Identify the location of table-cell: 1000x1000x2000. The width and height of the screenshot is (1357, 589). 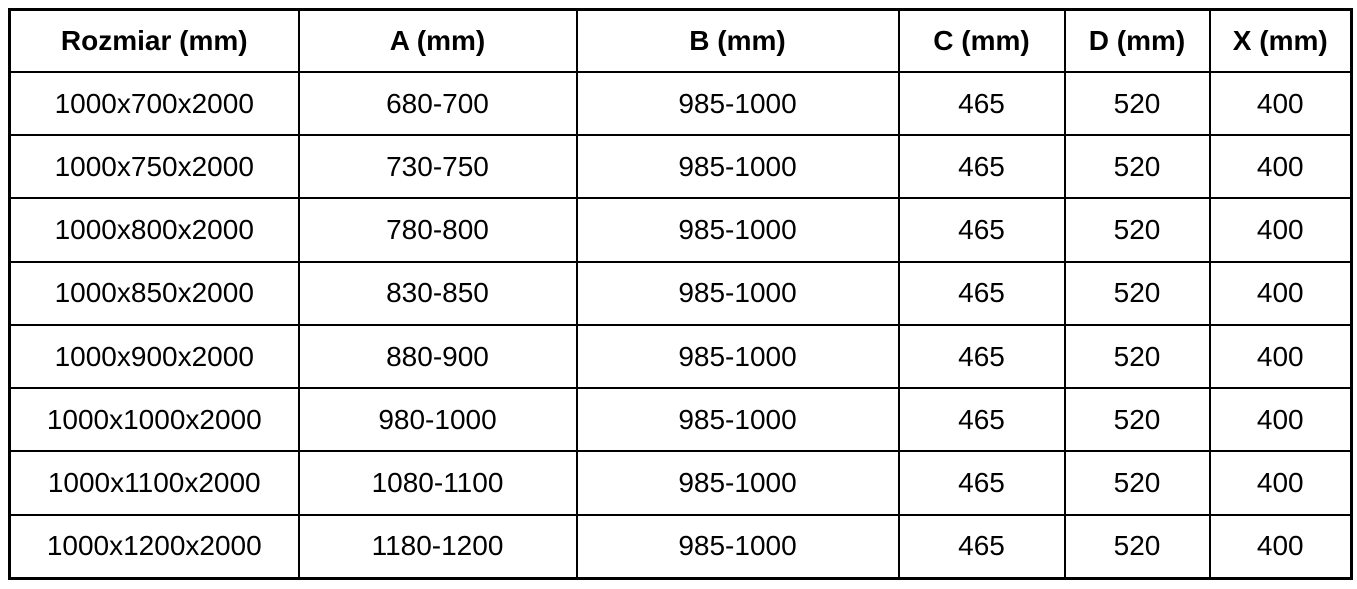
(154, 420).